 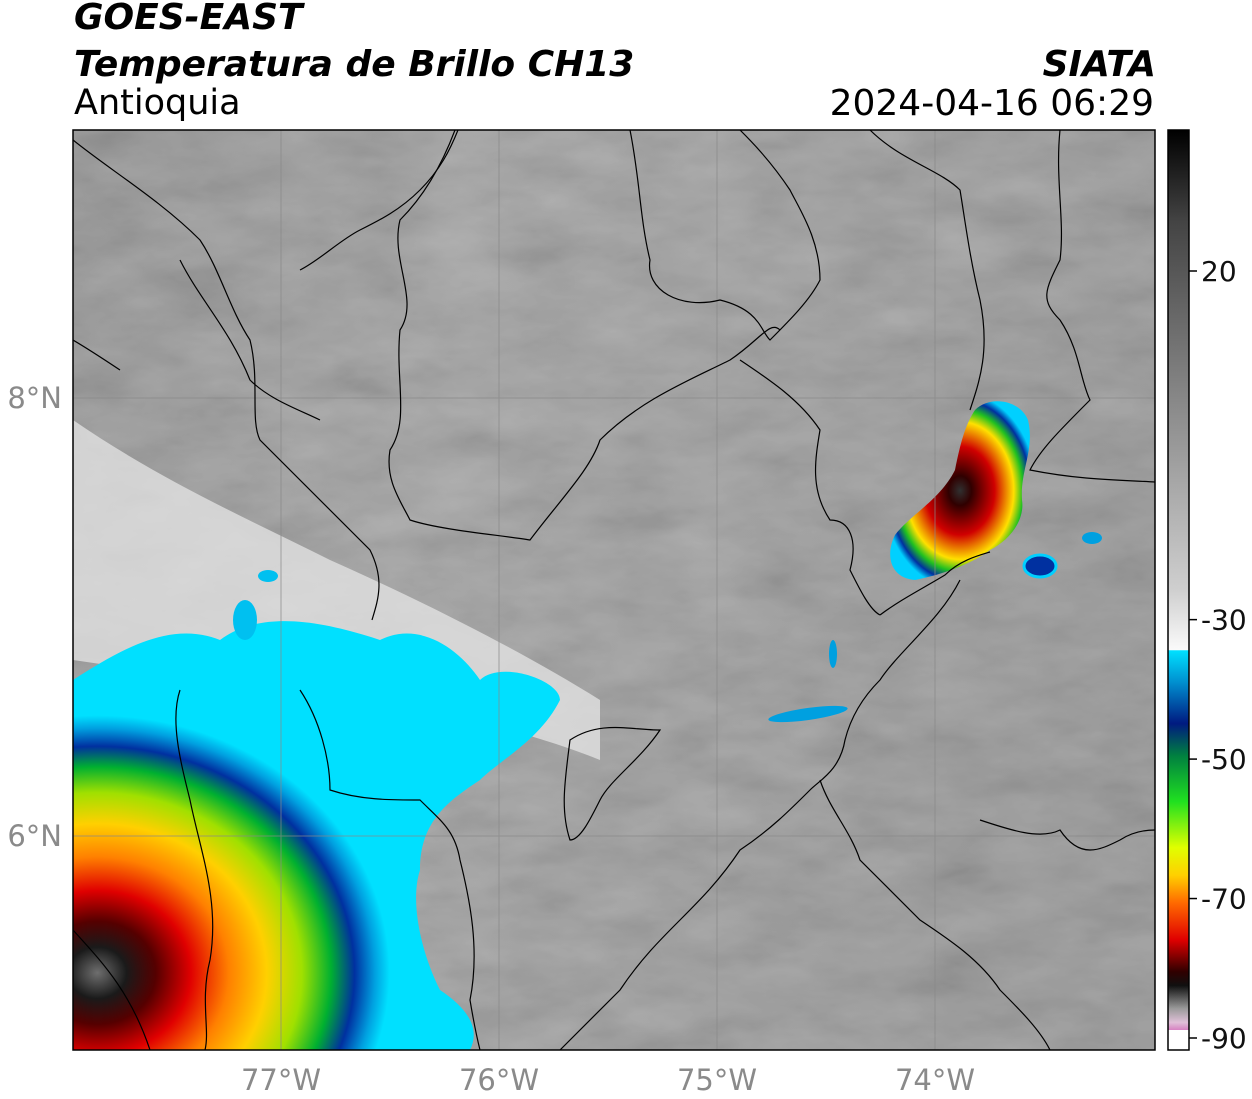 What do you see at coordinates (354, 64) in the screenshot?
I see `product-title: Temperatura de Brillo CH13` at bounding box center [354, 64].